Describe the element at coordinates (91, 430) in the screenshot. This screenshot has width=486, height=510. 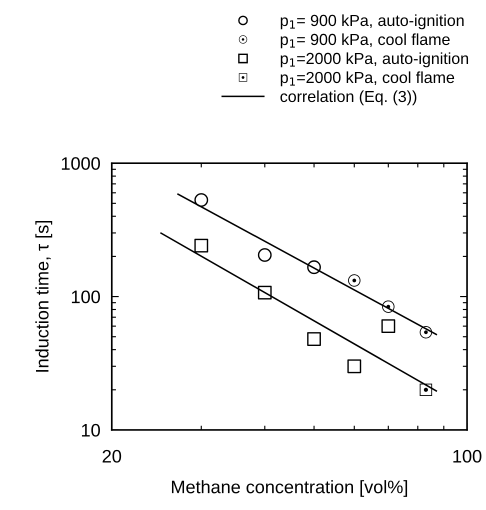
I see `y-tick-label: 10` at that location.